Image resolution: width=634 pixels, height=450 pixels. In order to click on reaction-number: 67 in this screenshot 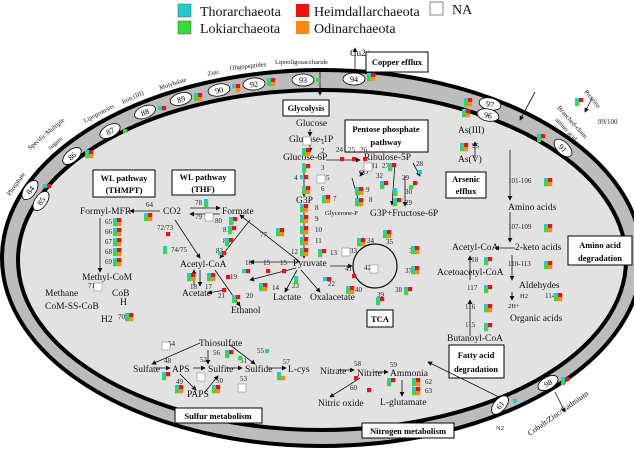, I will do `click(109, 242)`.